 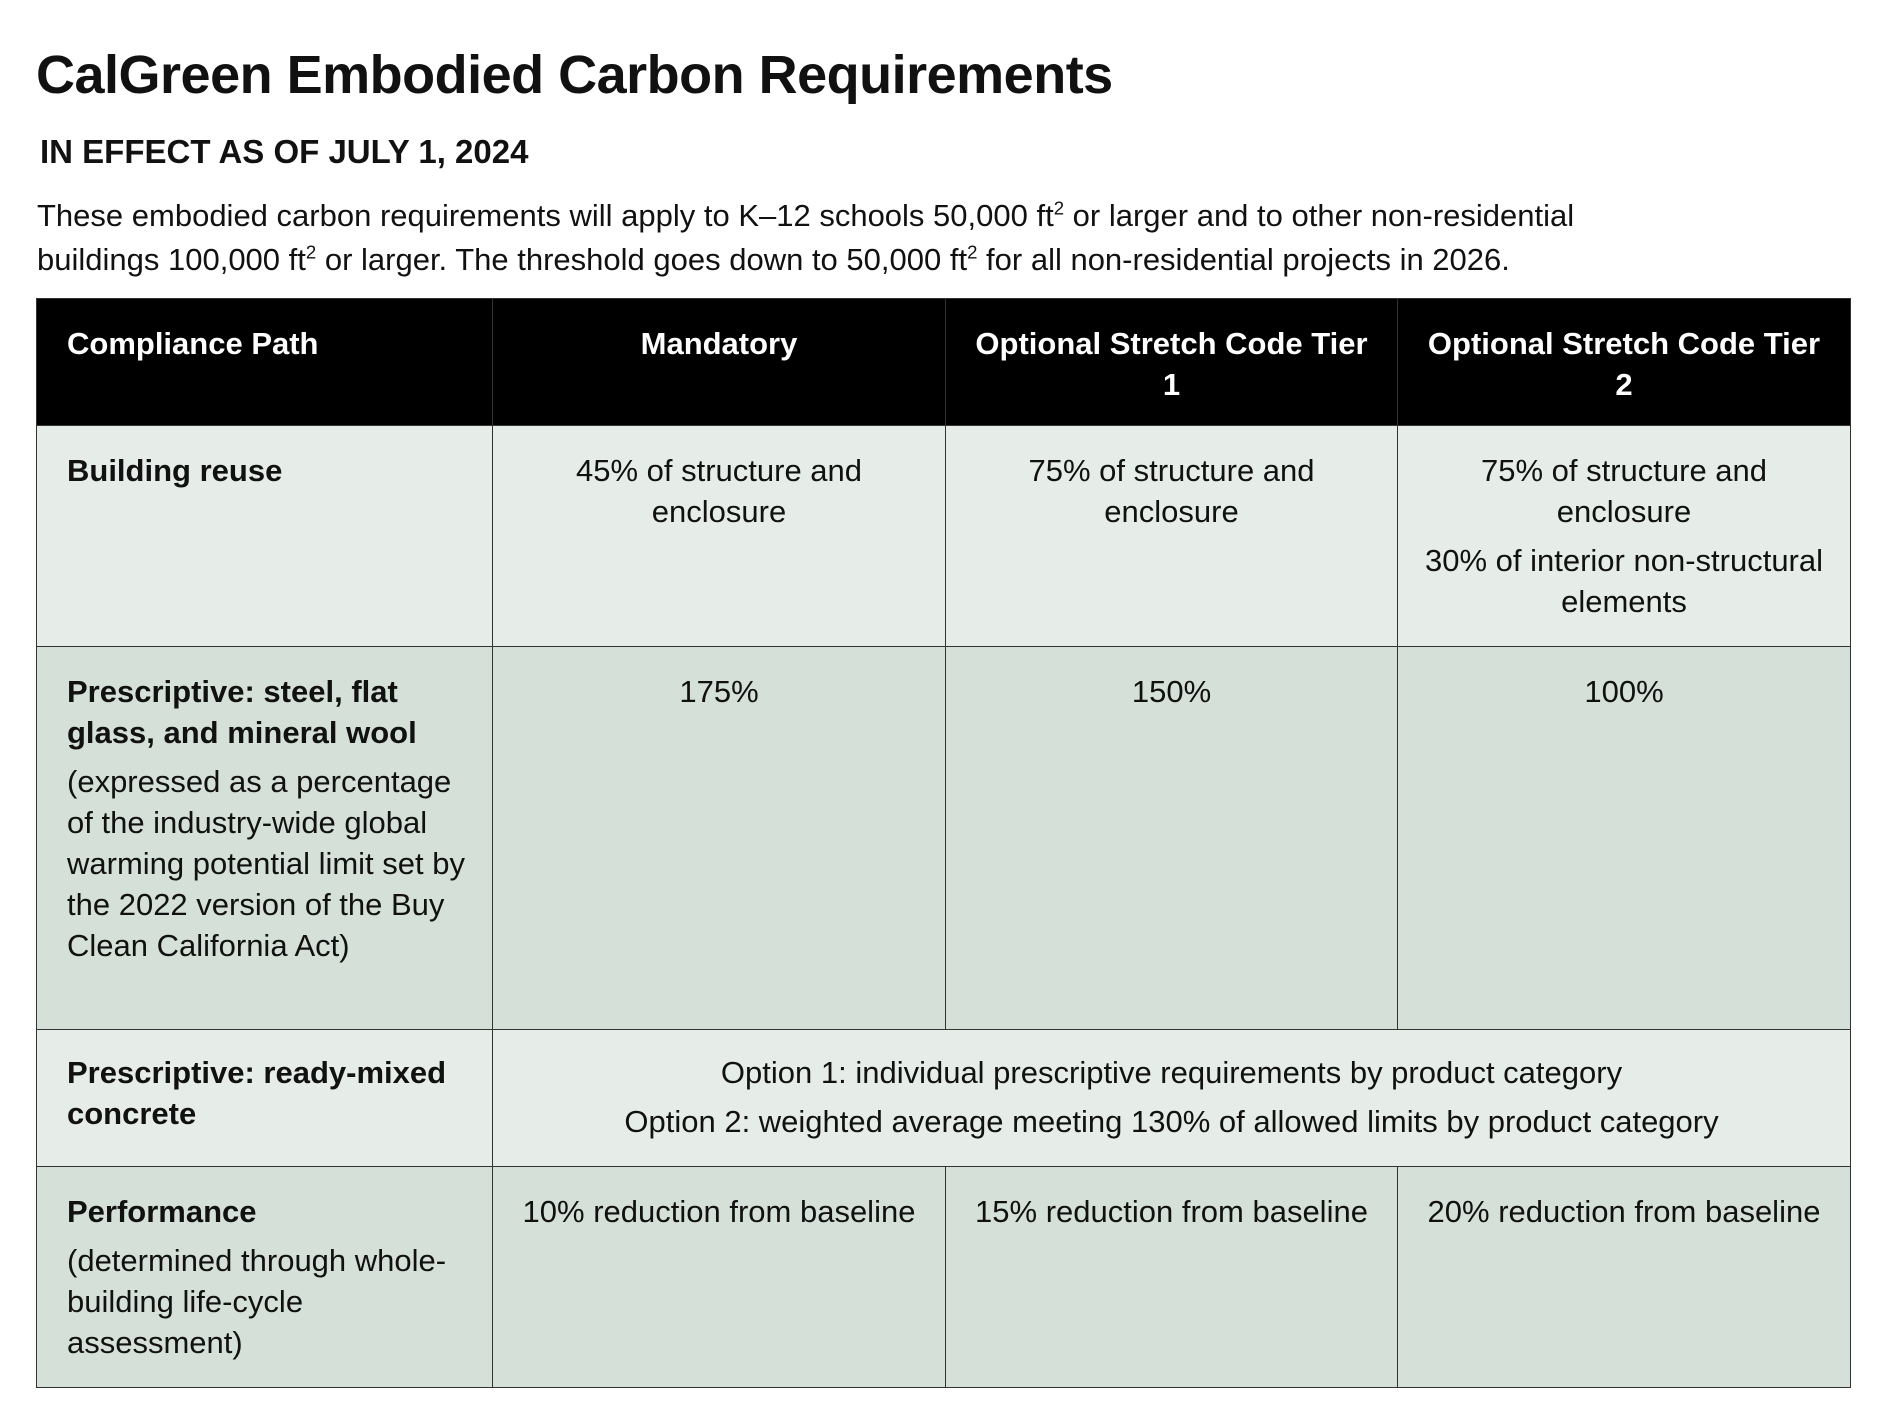 I want to click on cell-text: 15% reduction from baseline, so click(x=1171, y=1211).